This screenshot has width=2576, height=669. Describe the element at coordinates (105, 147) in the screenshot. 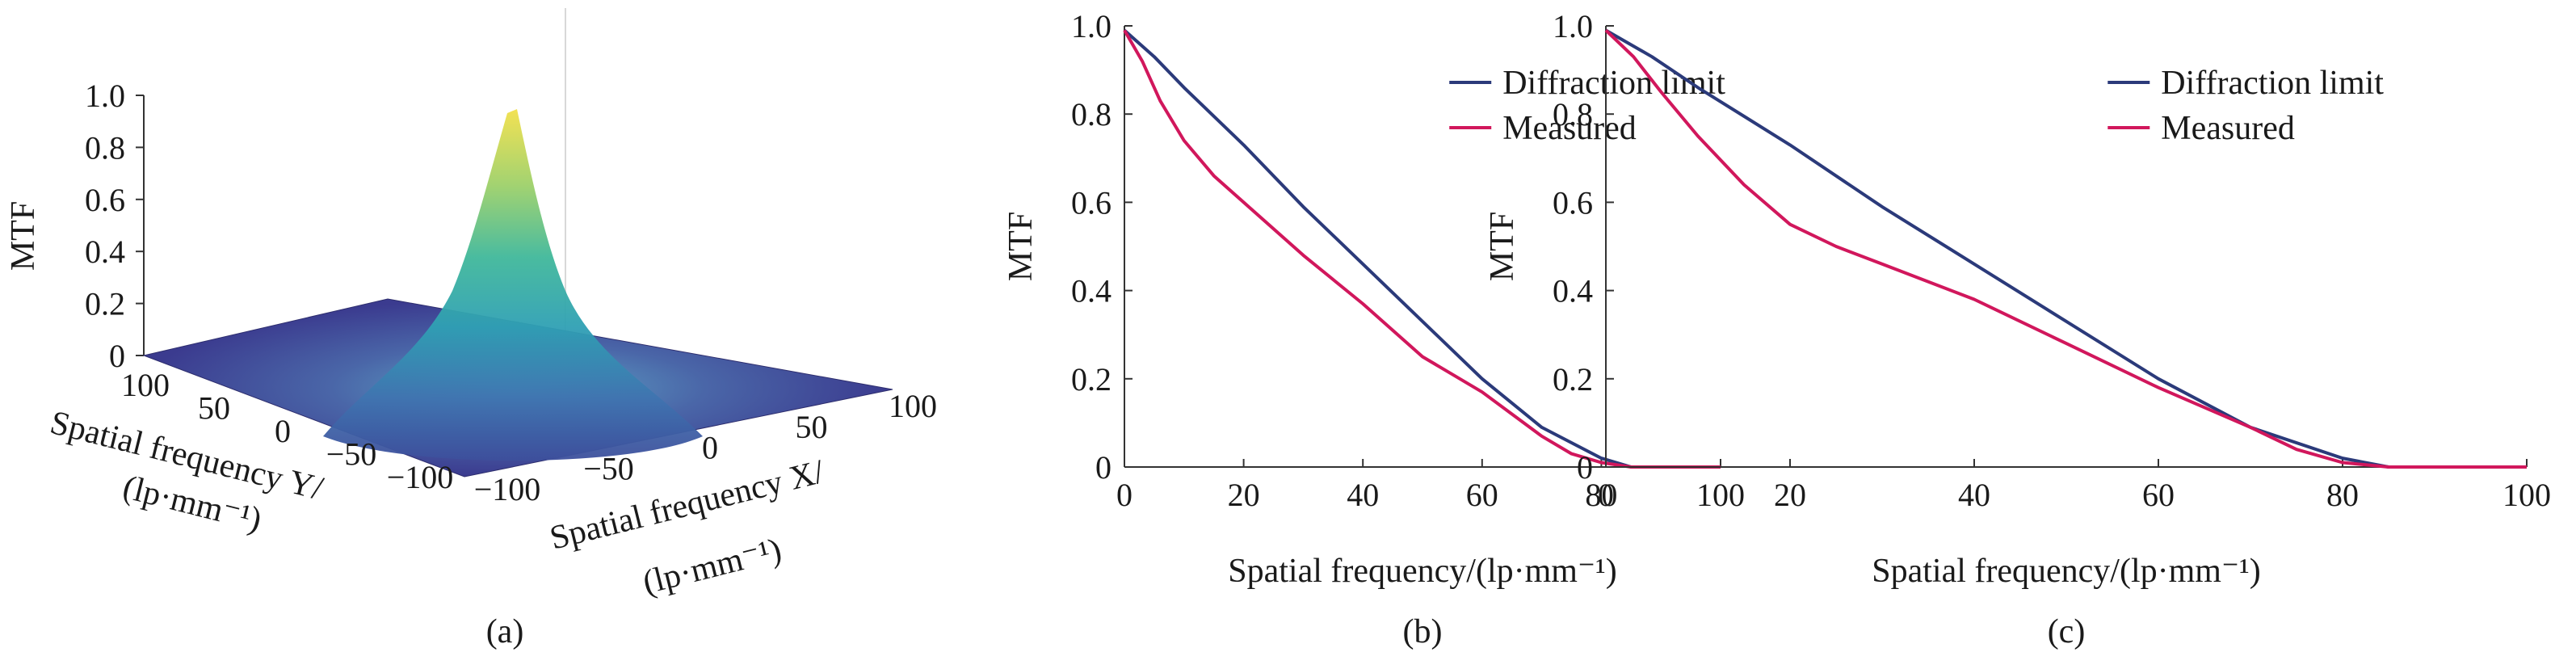

I see `a-z-tick-label: 0.8` at that location.